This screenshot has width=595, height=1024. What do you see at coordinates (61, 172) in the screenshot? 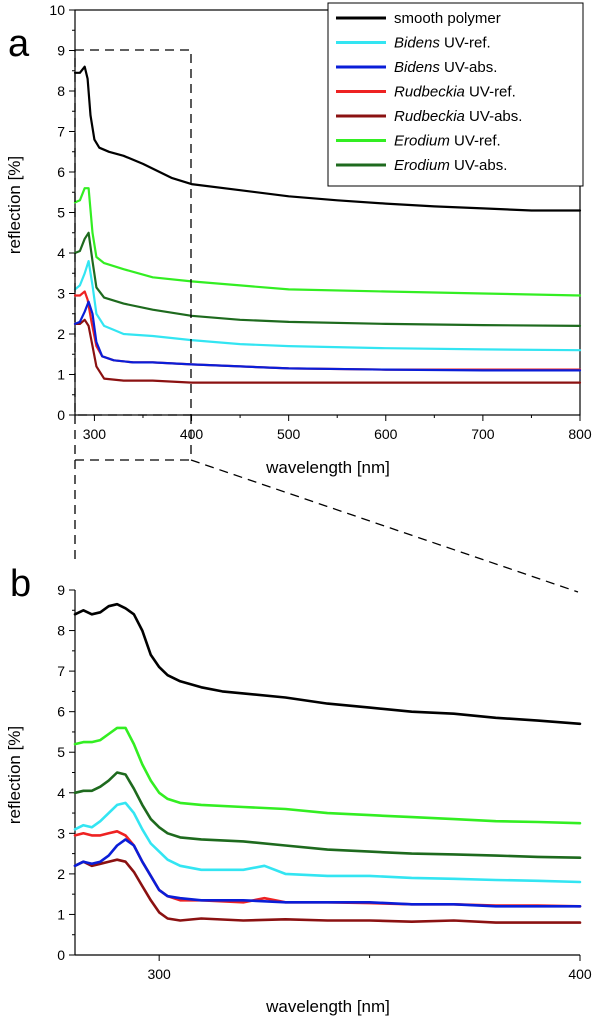
I see `panel-a-ytick-label: 6` at bounding box center [61, 172].